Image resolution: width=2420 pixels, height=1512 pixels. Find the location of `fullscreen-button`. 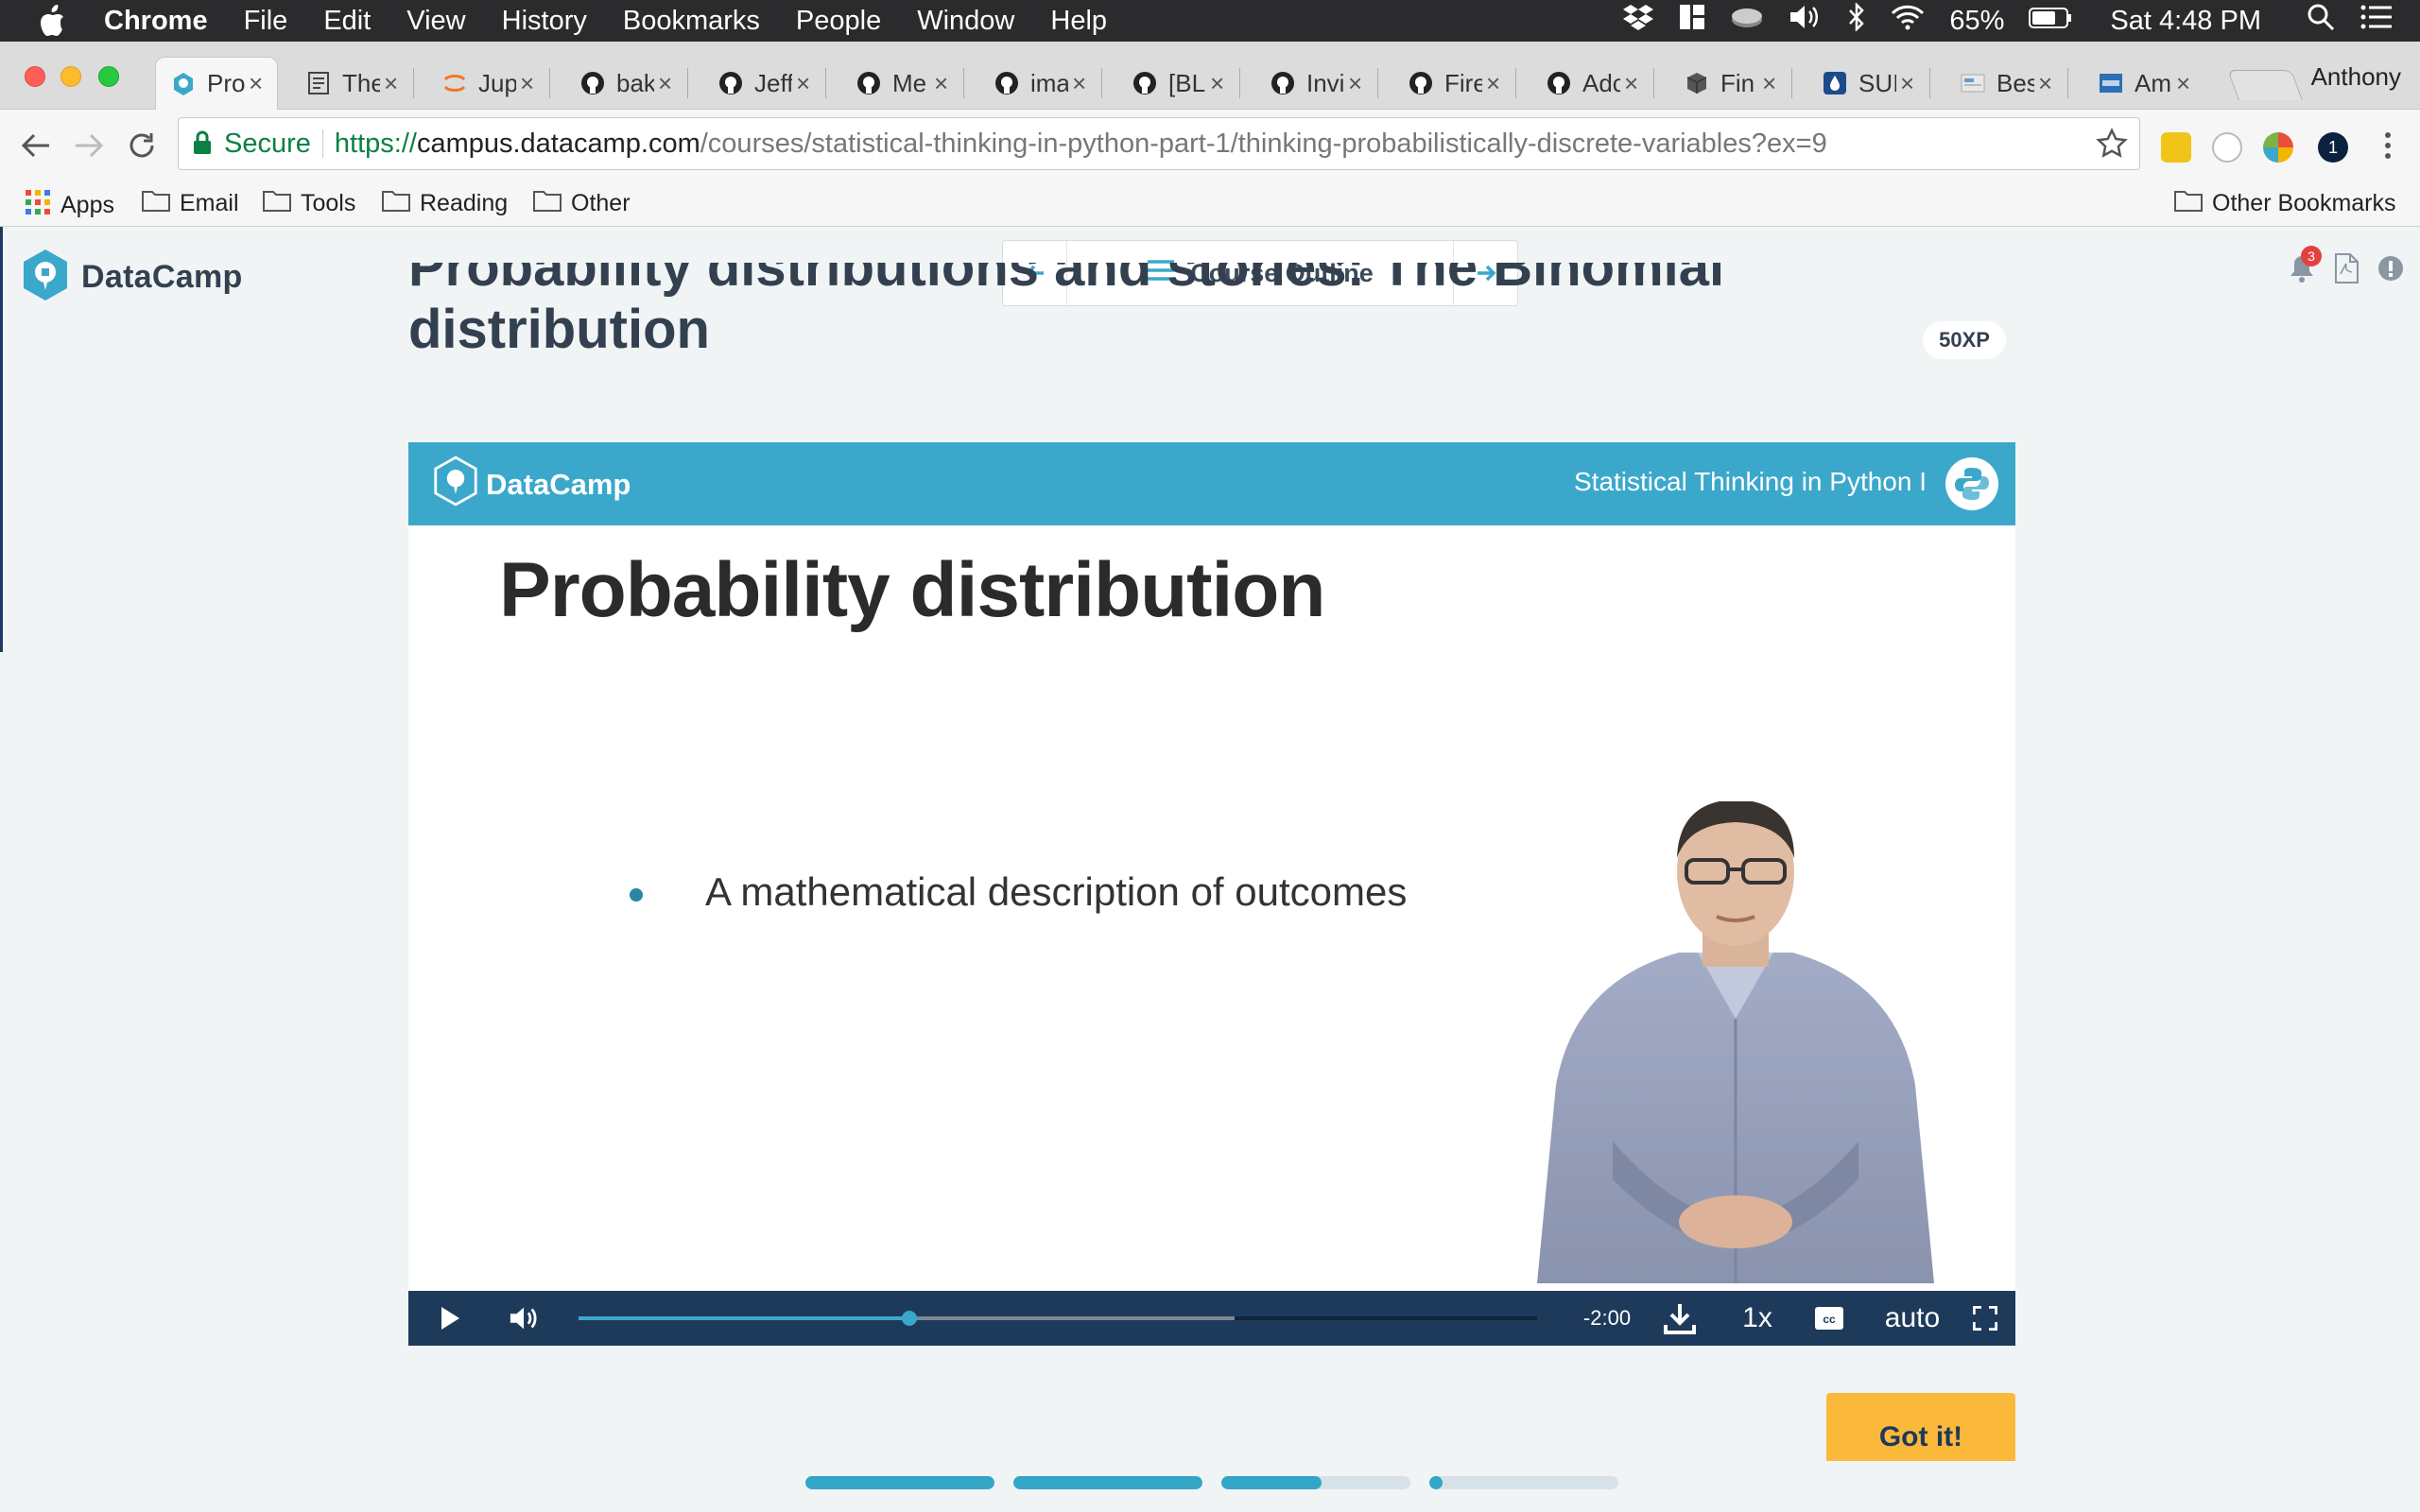

fullscreen-button is located at coordinates (1985, 1318).